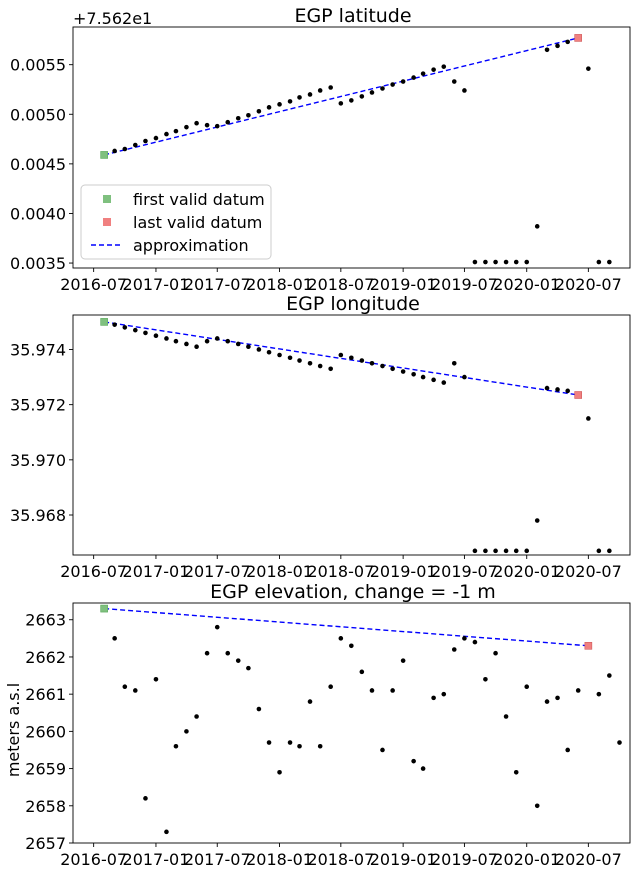  Describe the element at coordinates (38, 263) in the screenshot. I see `y-tick-label: 0.0035` at that location.